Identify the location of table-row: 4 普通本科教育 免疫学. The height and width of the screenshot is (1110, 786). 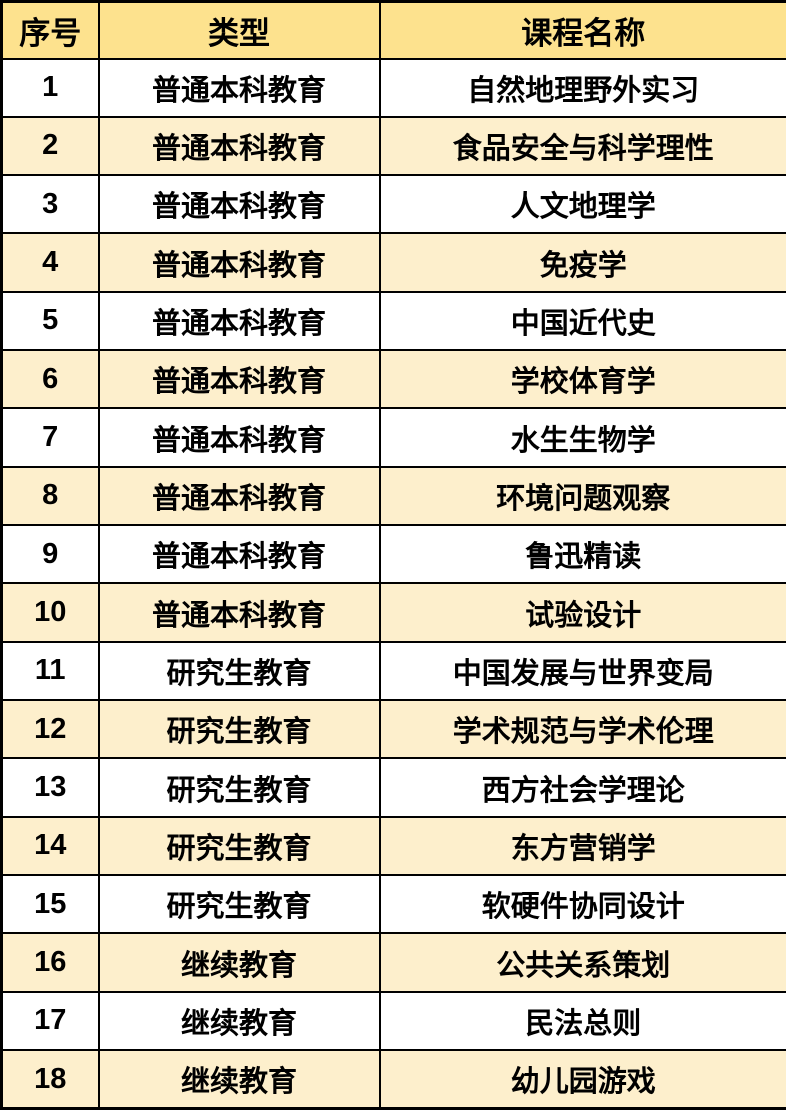
(393, 262).